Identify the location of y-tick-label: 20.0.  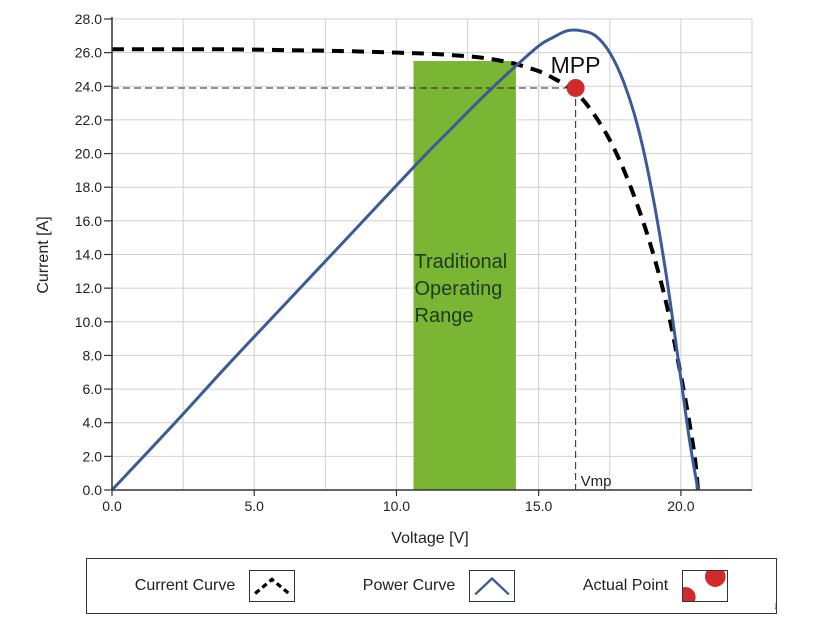
(88, 154).